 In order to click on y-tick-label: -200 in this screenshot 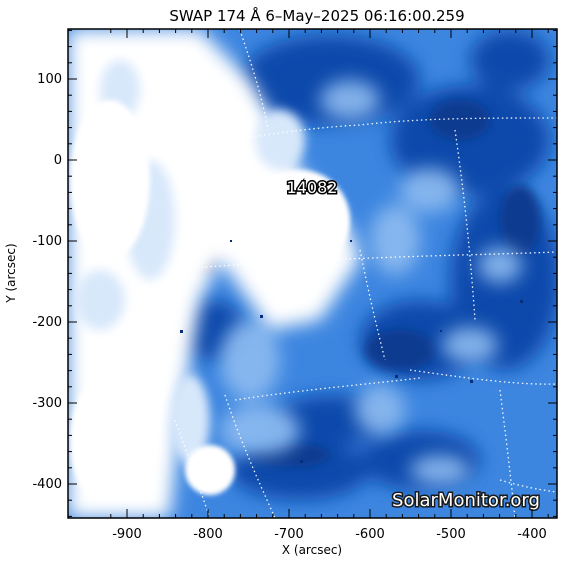, I will do `click(47, 322)`.